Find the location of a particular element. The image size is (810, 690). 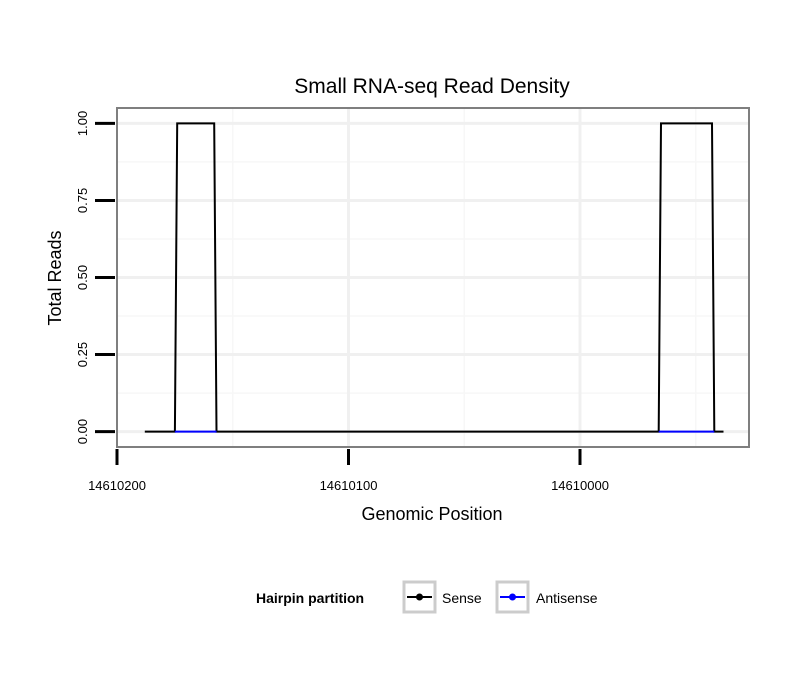

x-axis-title: Genomic Position is located at coordinates (431, 514).